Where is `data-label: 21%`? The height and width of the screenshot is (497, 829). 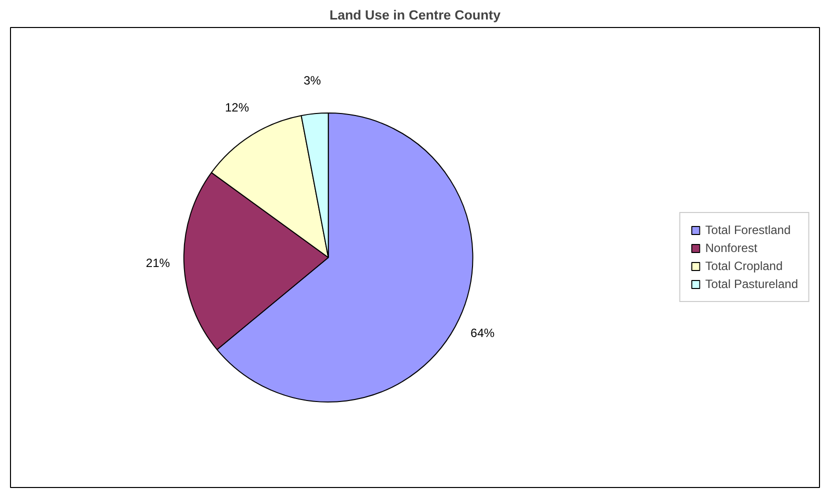 data-label: 21% is located at coordinates (158, 263).